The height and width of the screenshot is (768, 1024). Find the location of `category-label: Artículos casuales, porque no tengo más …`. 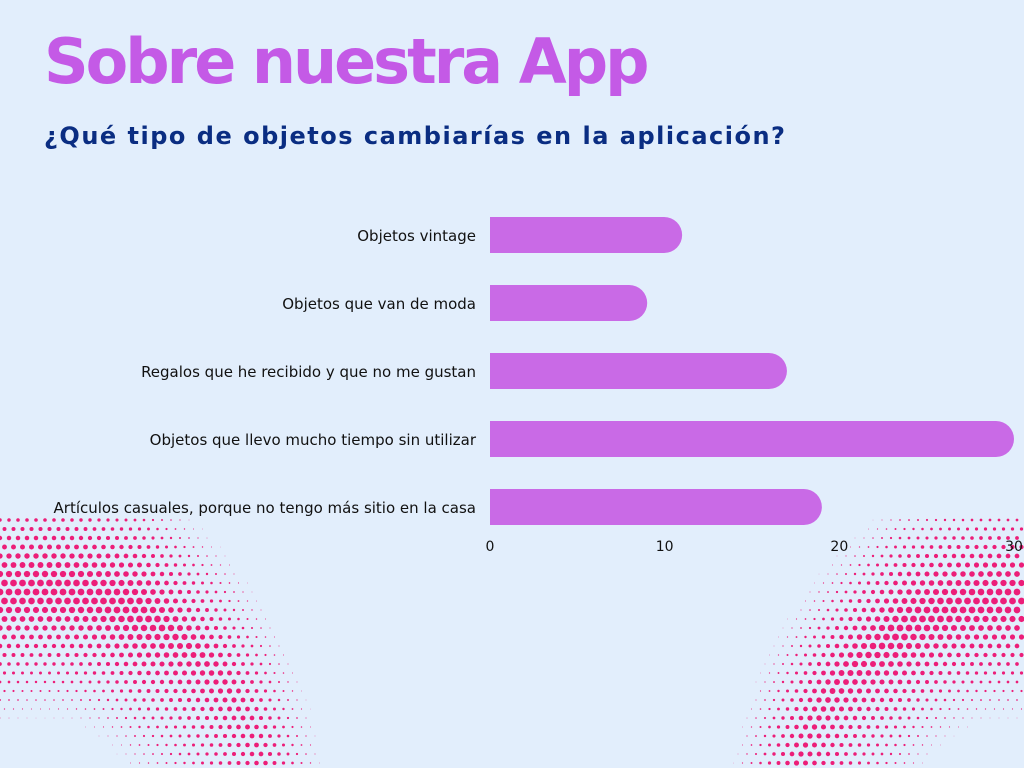

category-label: Artículos casuales, porque no tengo más … is located at coordinates (265, 508).